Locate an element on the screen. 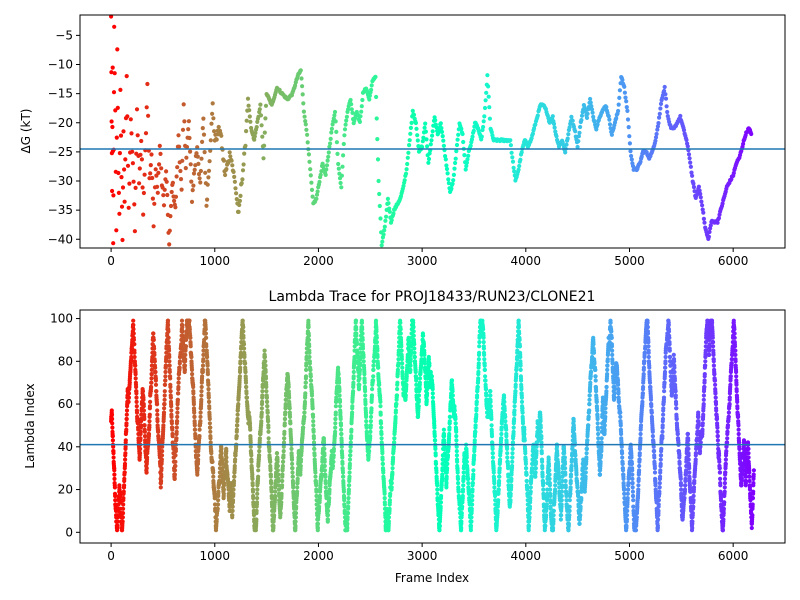 The image size is (800, 600). x-tick-label: 2000 is located at coordinates (318, 261).